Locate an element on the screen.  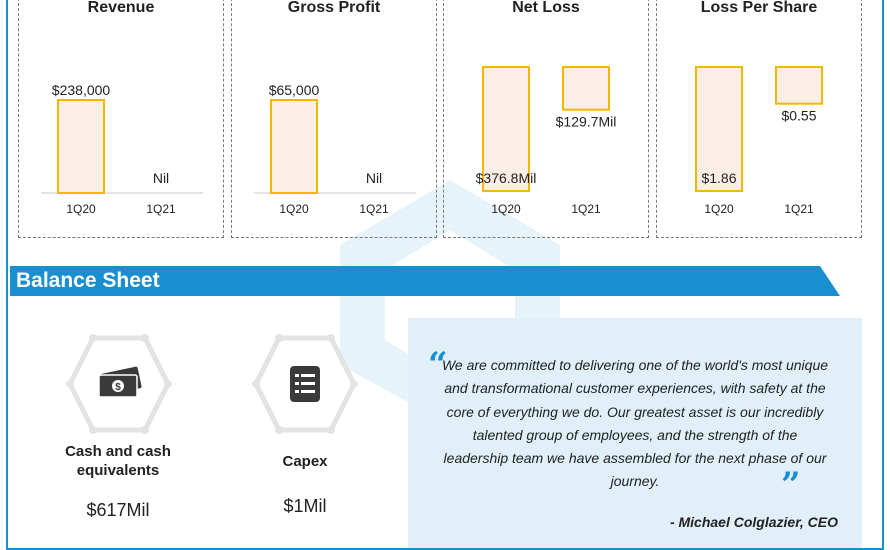
chart-panel-net-loss: Net Loss $376.8Mil 1Q20 $129.7Mil 1Q21 is located at coordinates (546, 119).